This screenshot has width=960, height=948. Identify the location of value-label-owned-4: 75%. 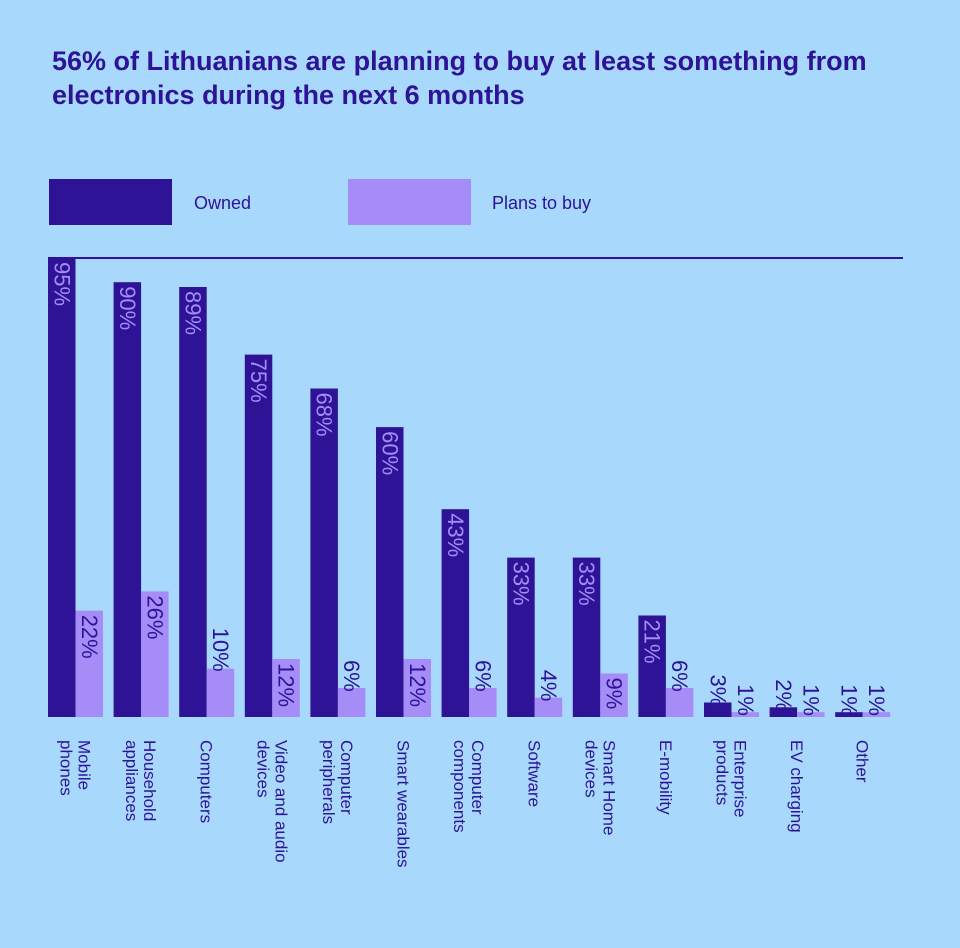
(258, 381).